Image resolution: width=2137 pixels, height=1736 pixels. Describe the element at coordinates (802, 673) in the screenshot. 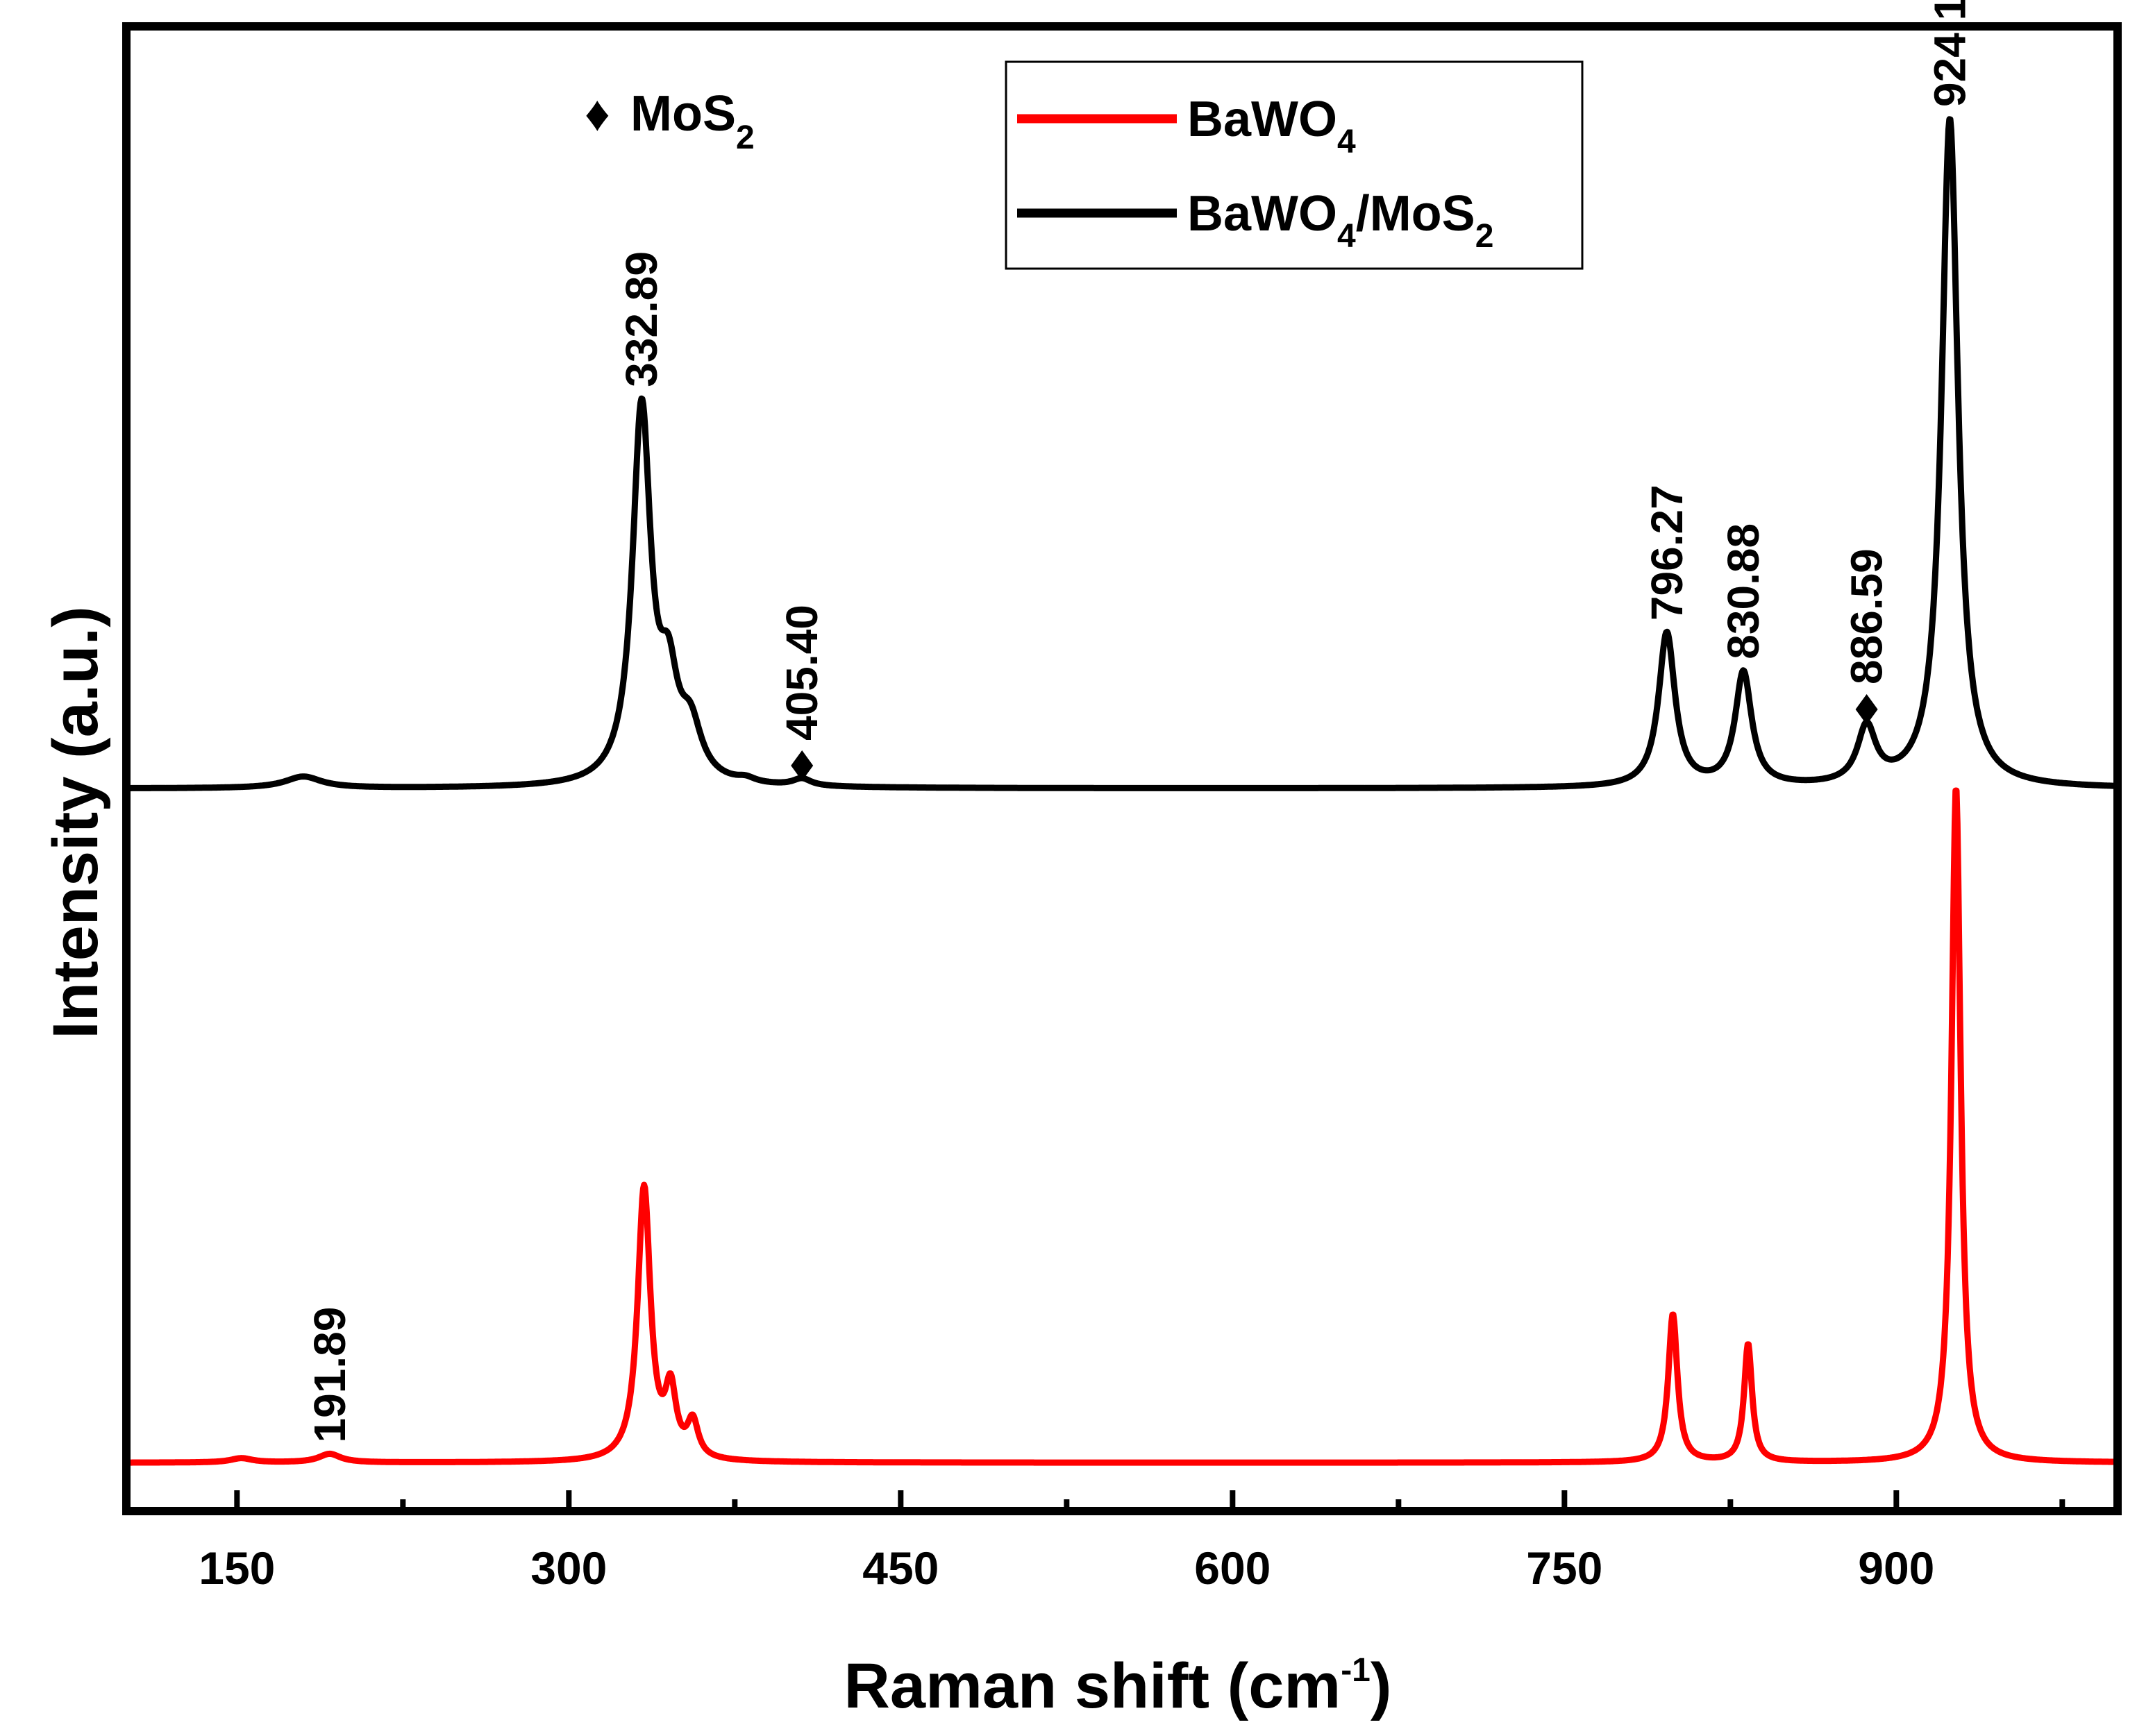

I see `peak-label: 405.40` at that location.